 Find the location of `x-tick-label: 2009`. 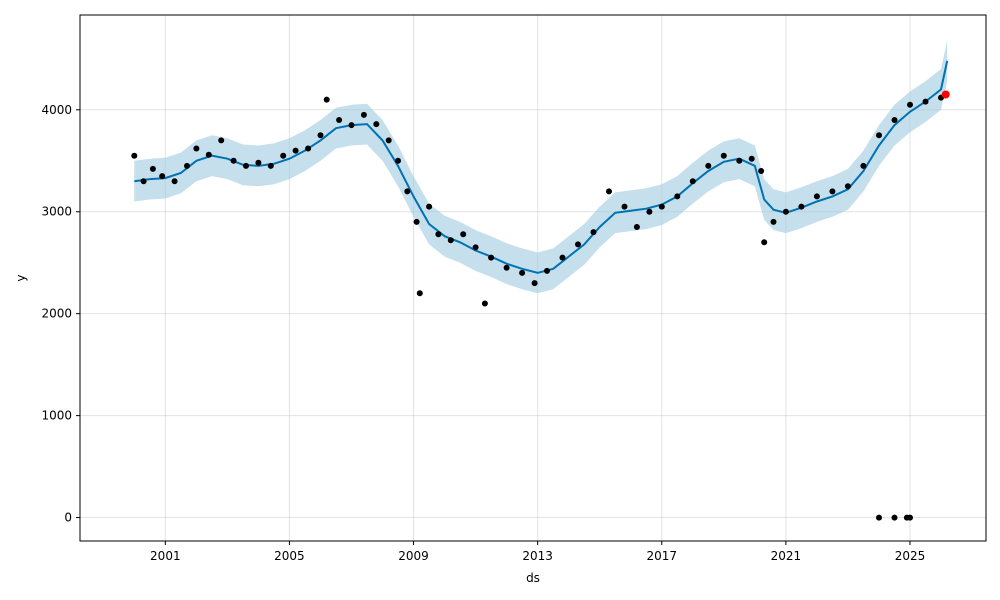

x-tick-label: 2009 is located at coordinates (413, 556).